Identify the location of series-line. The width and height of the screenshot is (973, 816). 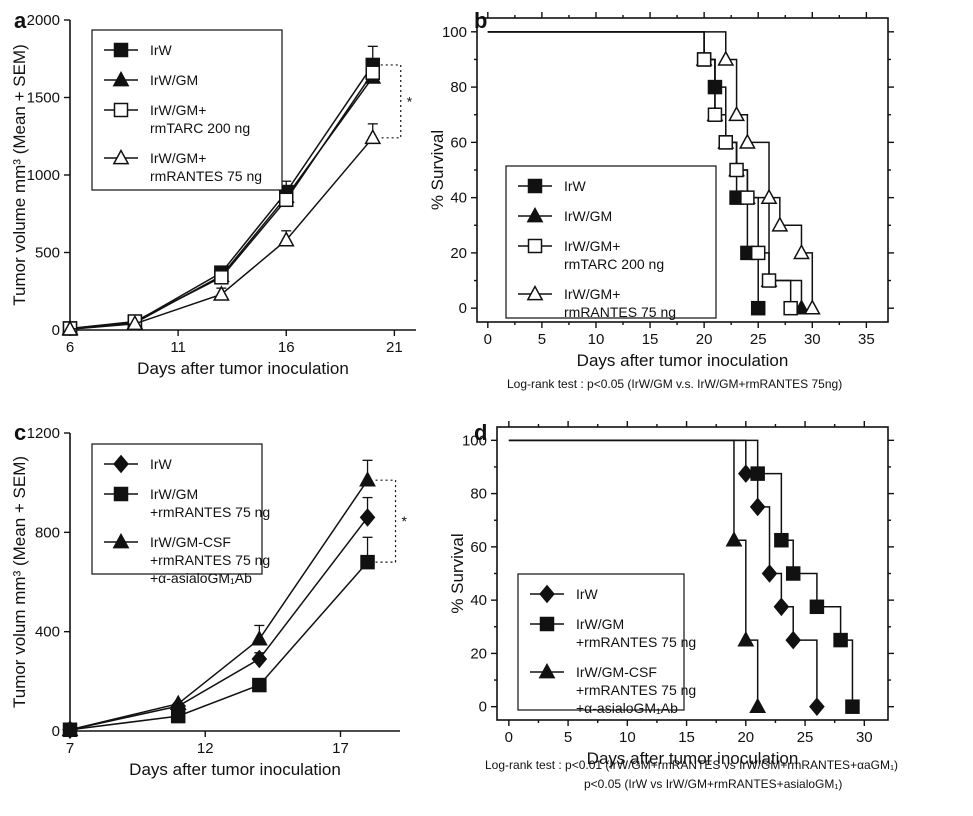
(219, 605).